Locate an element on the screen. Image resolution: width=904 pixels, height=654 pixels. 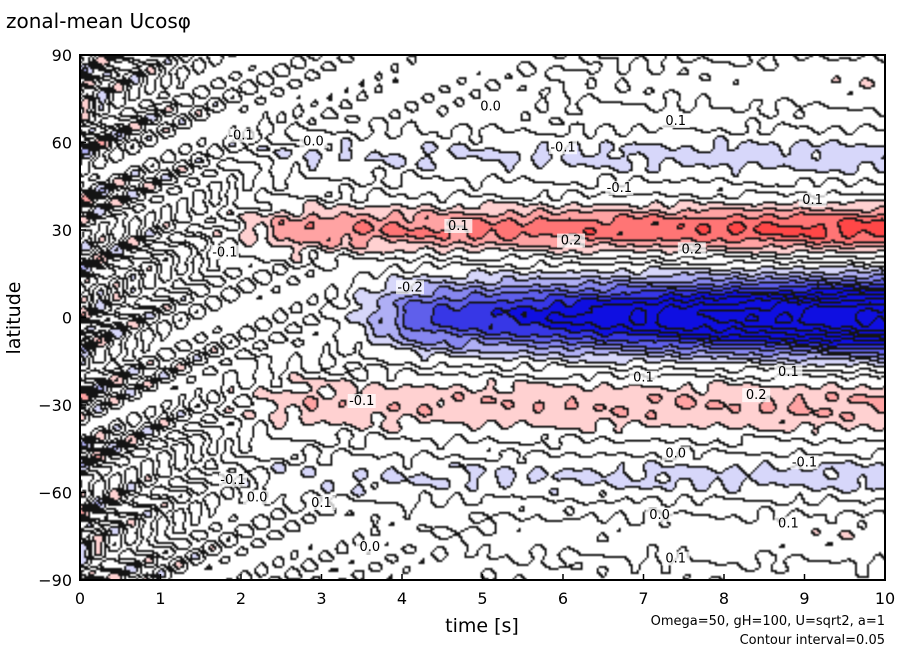
contour-label: -0.2 is located at coordinates (409, 287).